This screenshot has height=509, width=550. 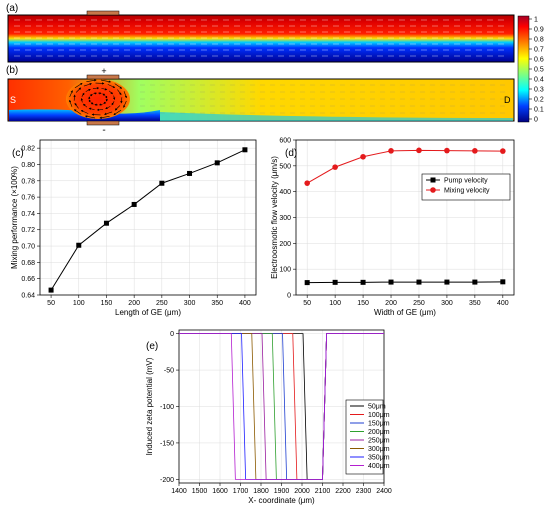 I want to click on y-axis-title: Induced zeta potential (mV), so click(x=149, y=406).